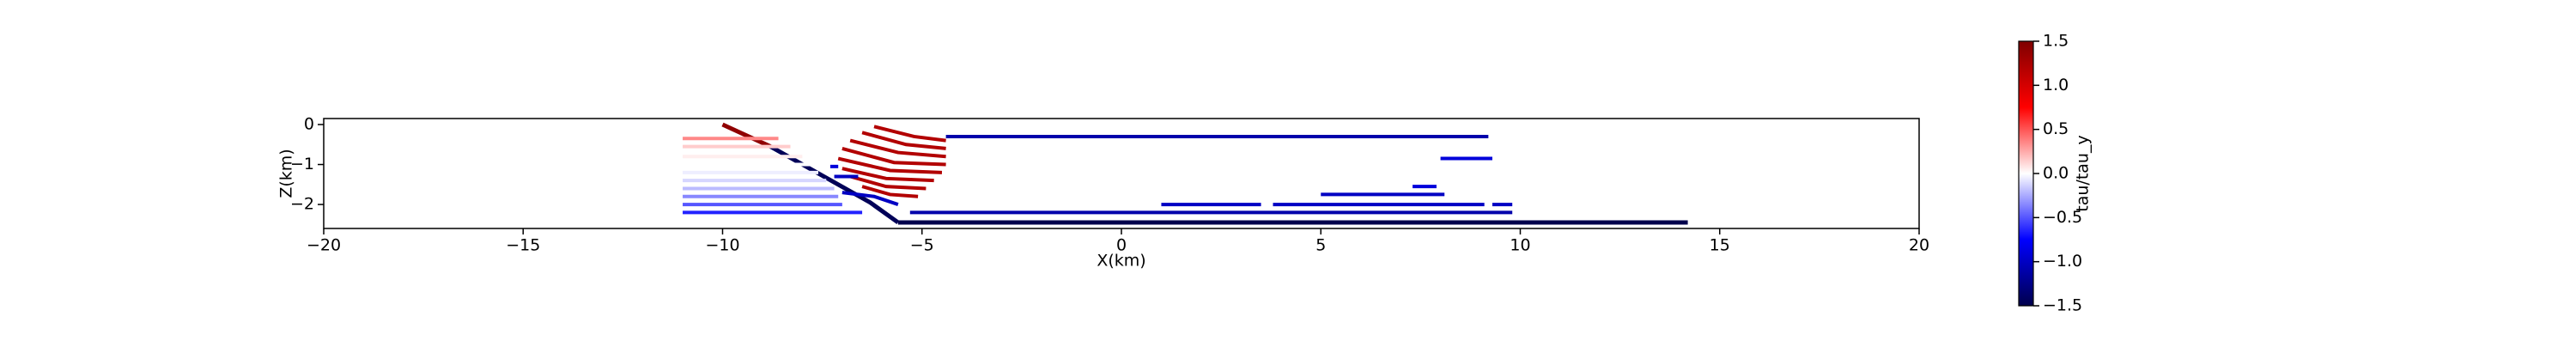  What do you see at coordinates (302, 204) in the screenshot?
I see `y-tick-label: −2` at bounding box center [302, 204].